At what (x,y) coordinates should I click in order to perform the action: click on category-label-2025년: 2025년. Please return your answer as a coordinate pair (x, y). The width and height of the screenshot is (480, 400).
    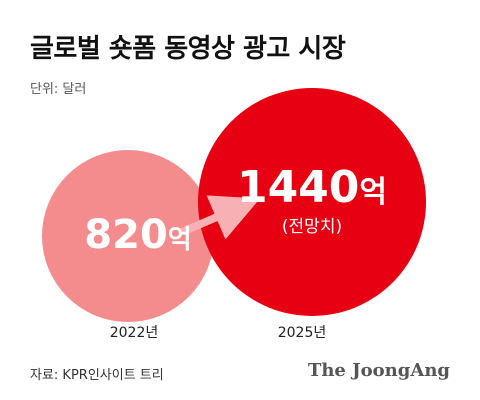
    Looking at the image, I should click on (302, 333).